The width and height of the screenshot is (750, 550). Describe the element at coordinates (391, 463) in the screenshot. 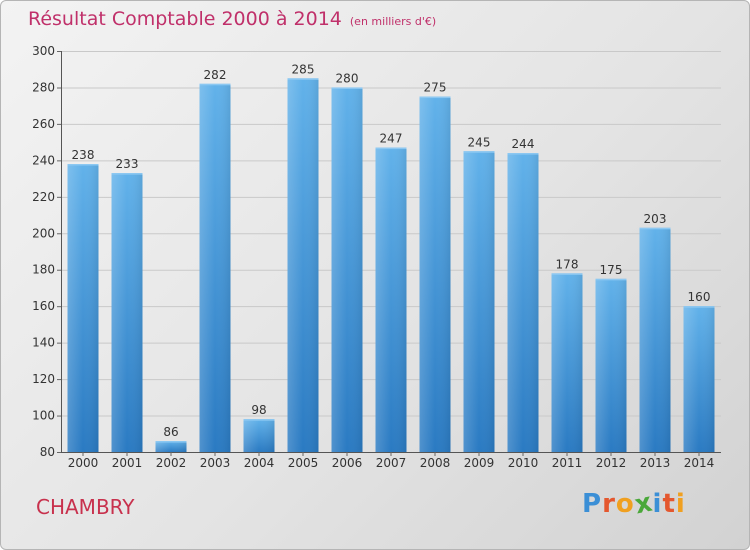

I see `x-tick-label: 2007` at that location.